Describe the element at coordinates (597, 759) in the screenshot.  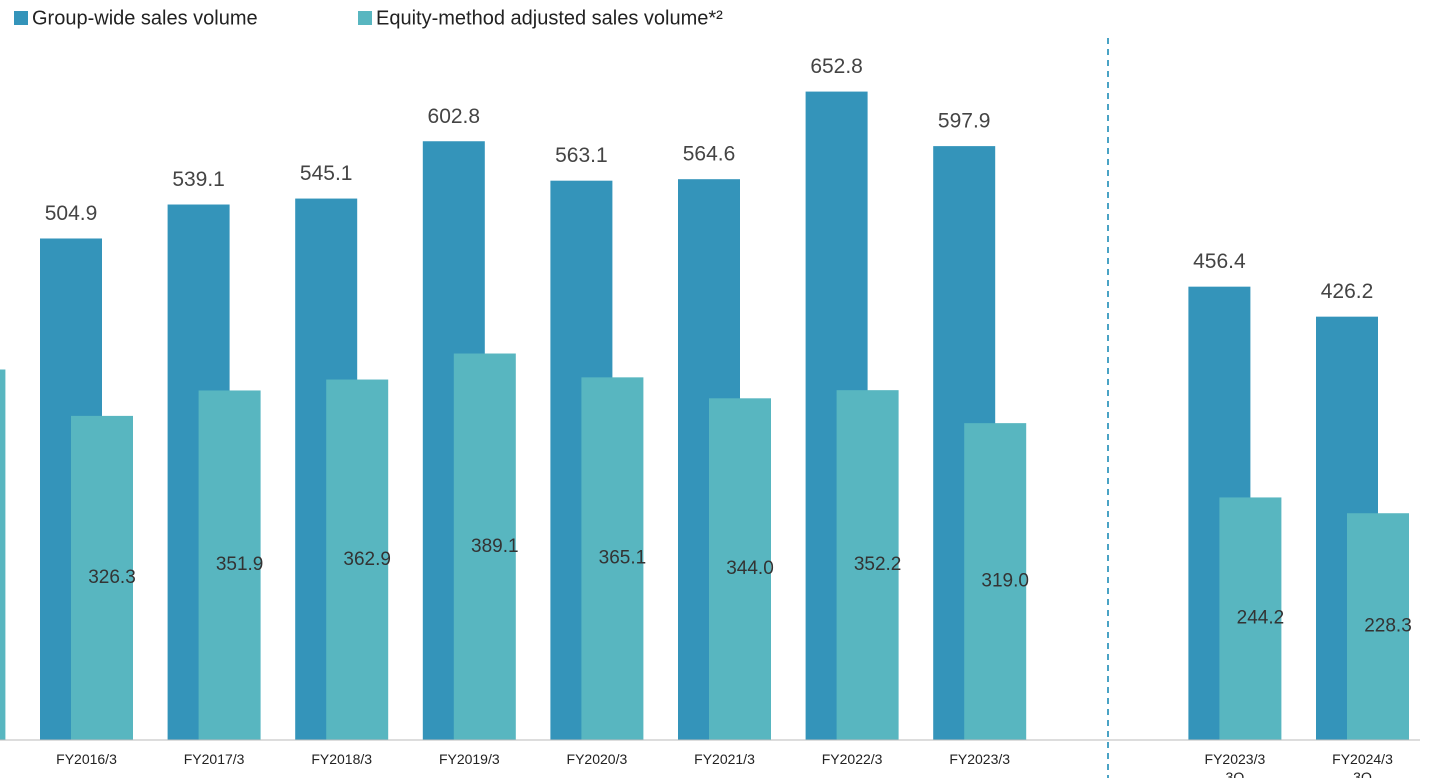
I see `x-tick-label: FY2020/3` at that location.